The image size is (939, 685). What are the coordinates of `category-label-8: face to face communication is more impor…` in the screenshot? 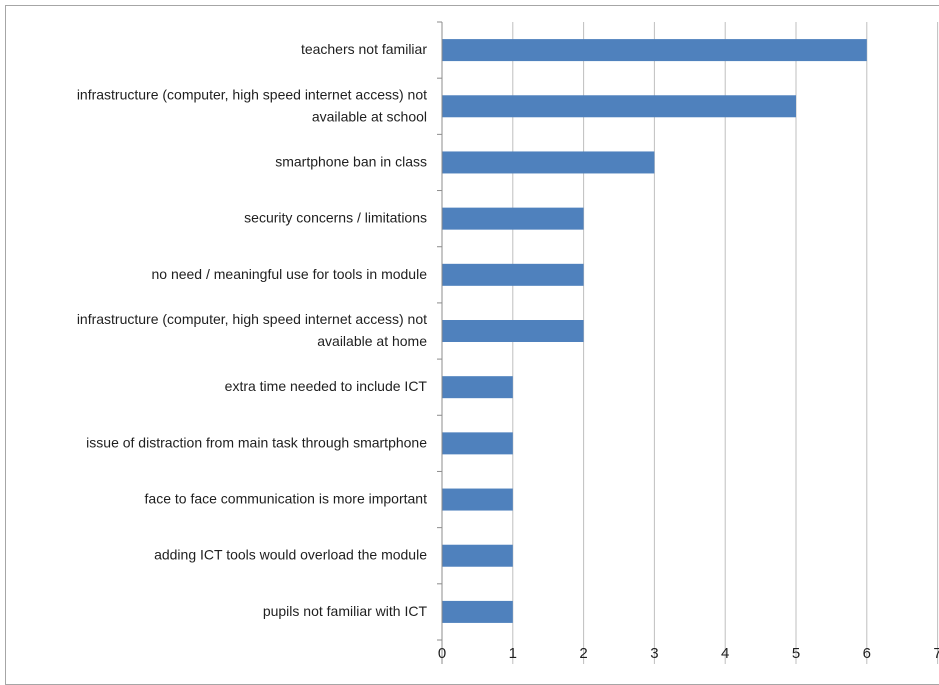 It's located at (286, 498).